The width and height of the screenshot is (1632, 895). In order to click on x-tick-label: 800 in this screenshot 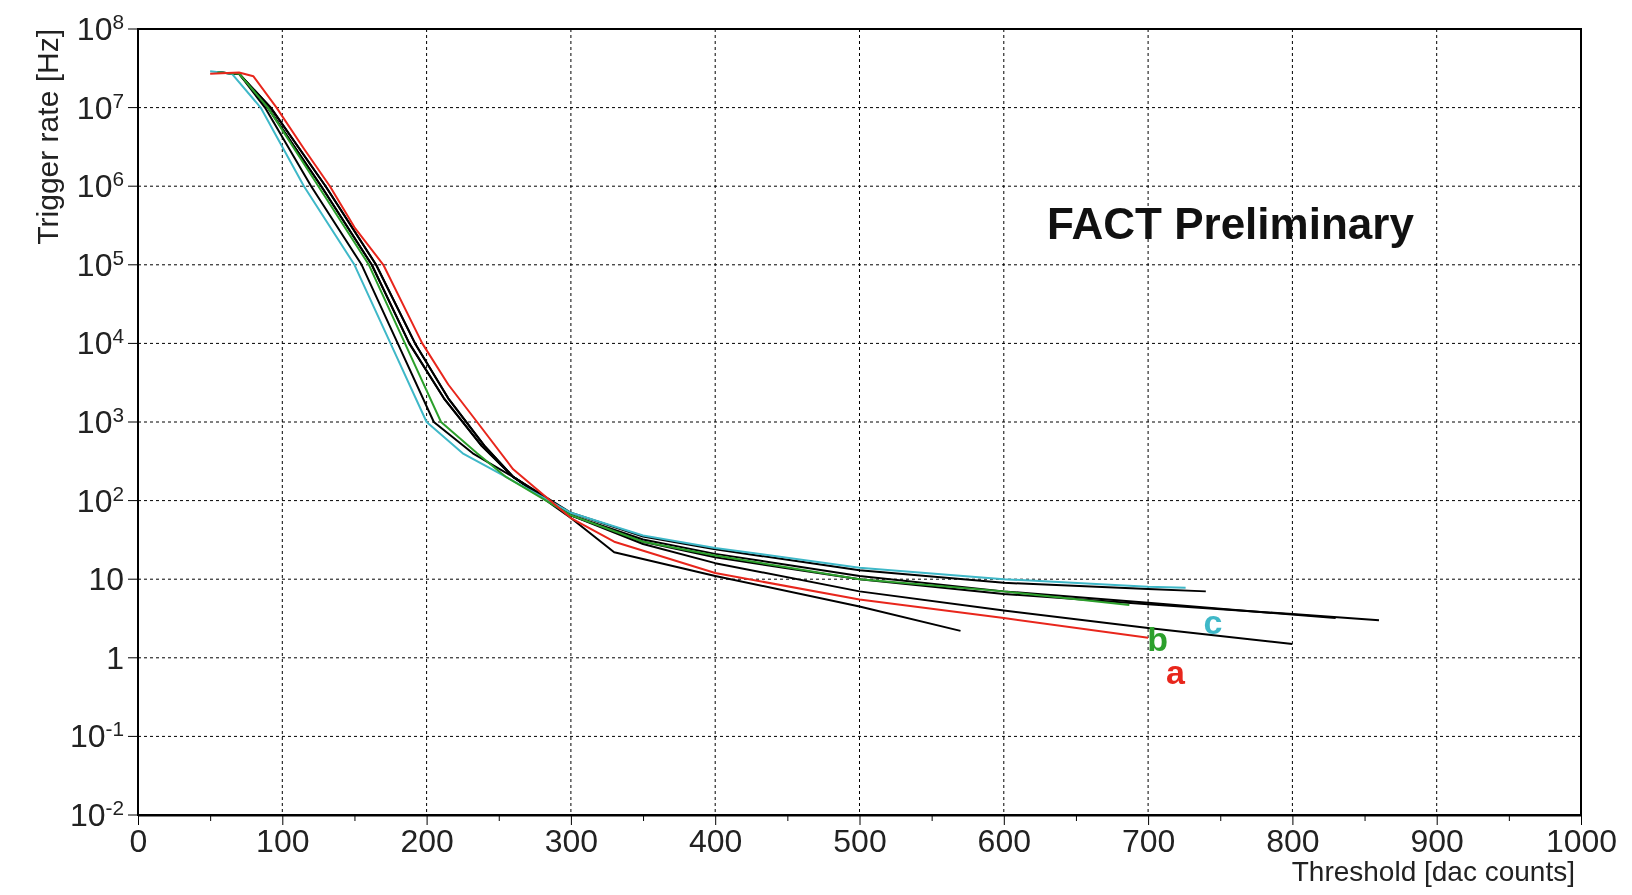, I will do `click(1293, 840)`.